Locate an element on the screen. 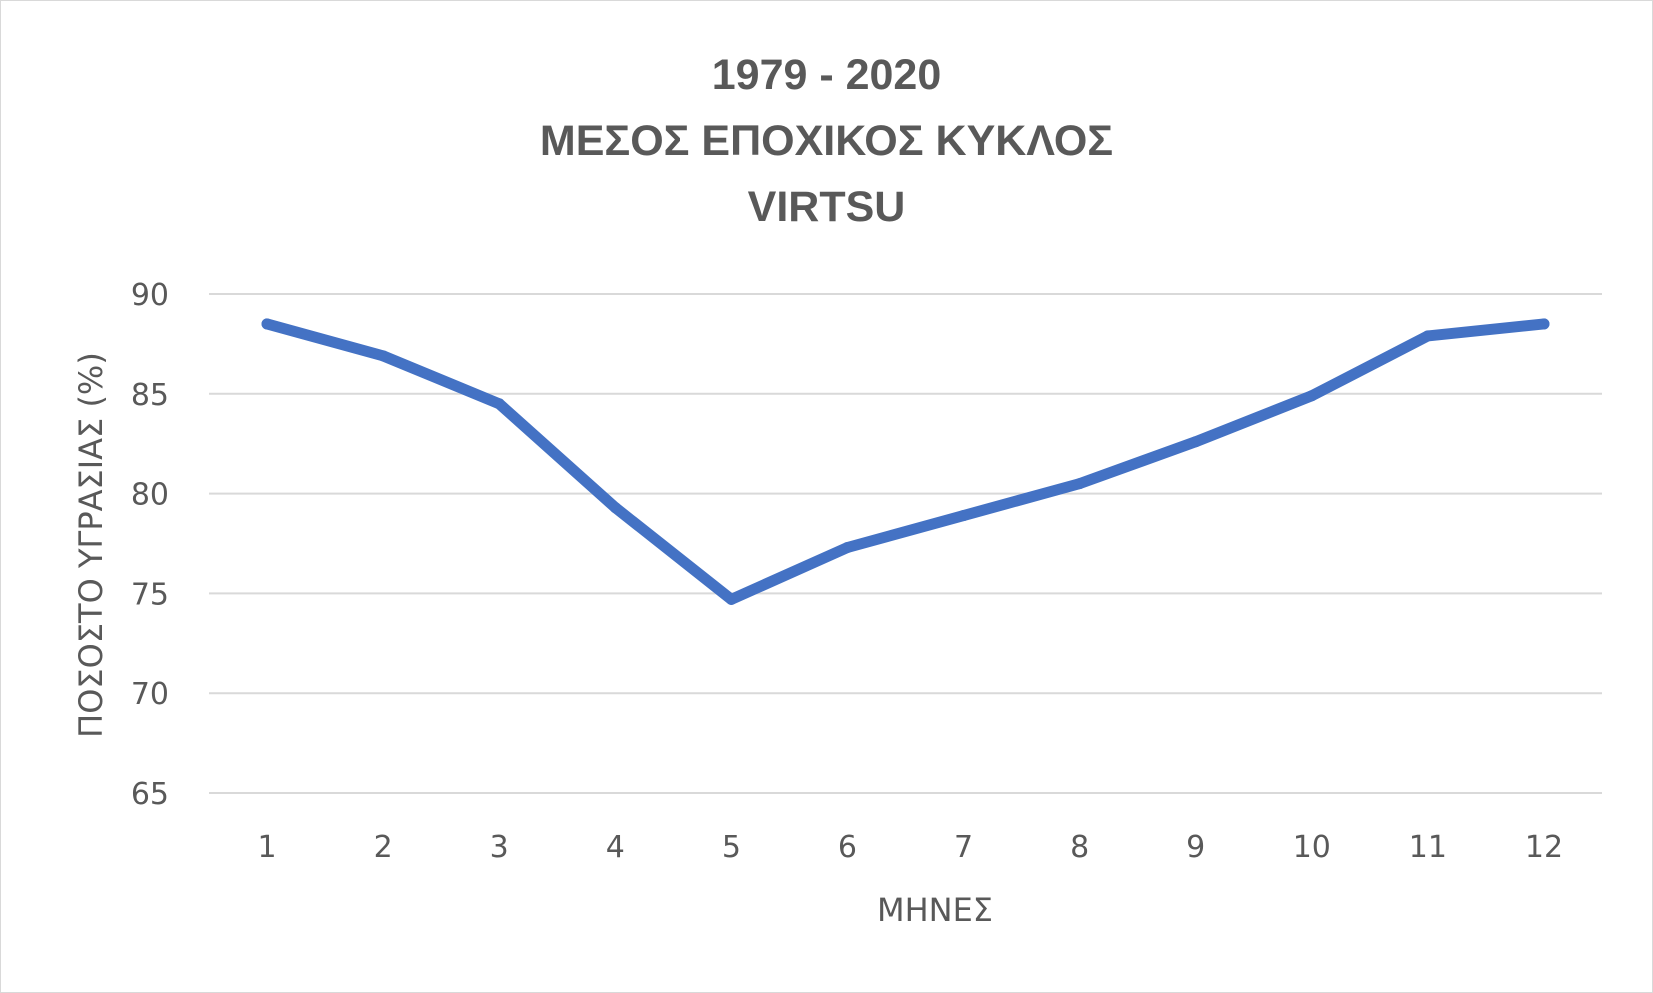 The width and height of the screenshot is (1653, 993). x-tick-label: 10 is located at coordinates (1312, 847).